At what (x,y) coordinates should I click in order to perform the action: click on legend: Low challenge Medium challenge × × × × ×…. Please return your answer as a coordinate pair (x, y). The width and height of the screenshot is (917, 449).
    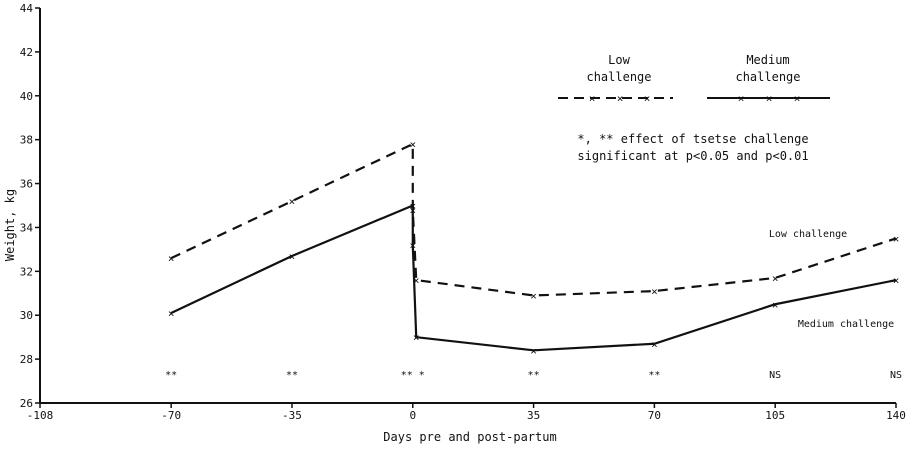
    Looking at the image, I should click on (694, 79).